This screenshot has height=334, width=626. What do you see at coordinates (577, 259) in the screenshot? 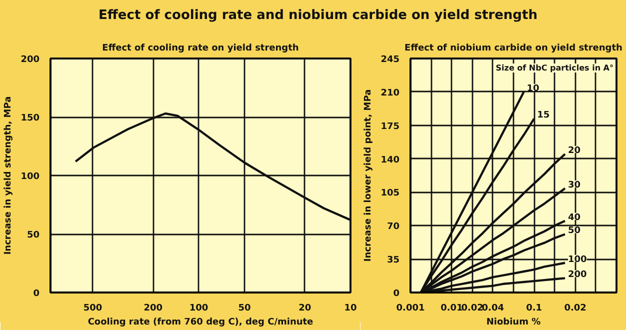
I see `series-label: 100` at bounding box center [577, 259].